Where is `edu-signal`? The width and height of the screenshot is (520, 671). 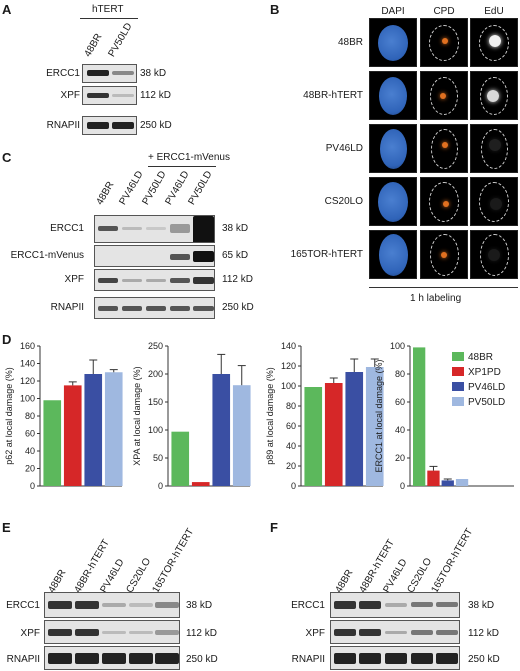
edu-signal is located at coordinates (496, 204).